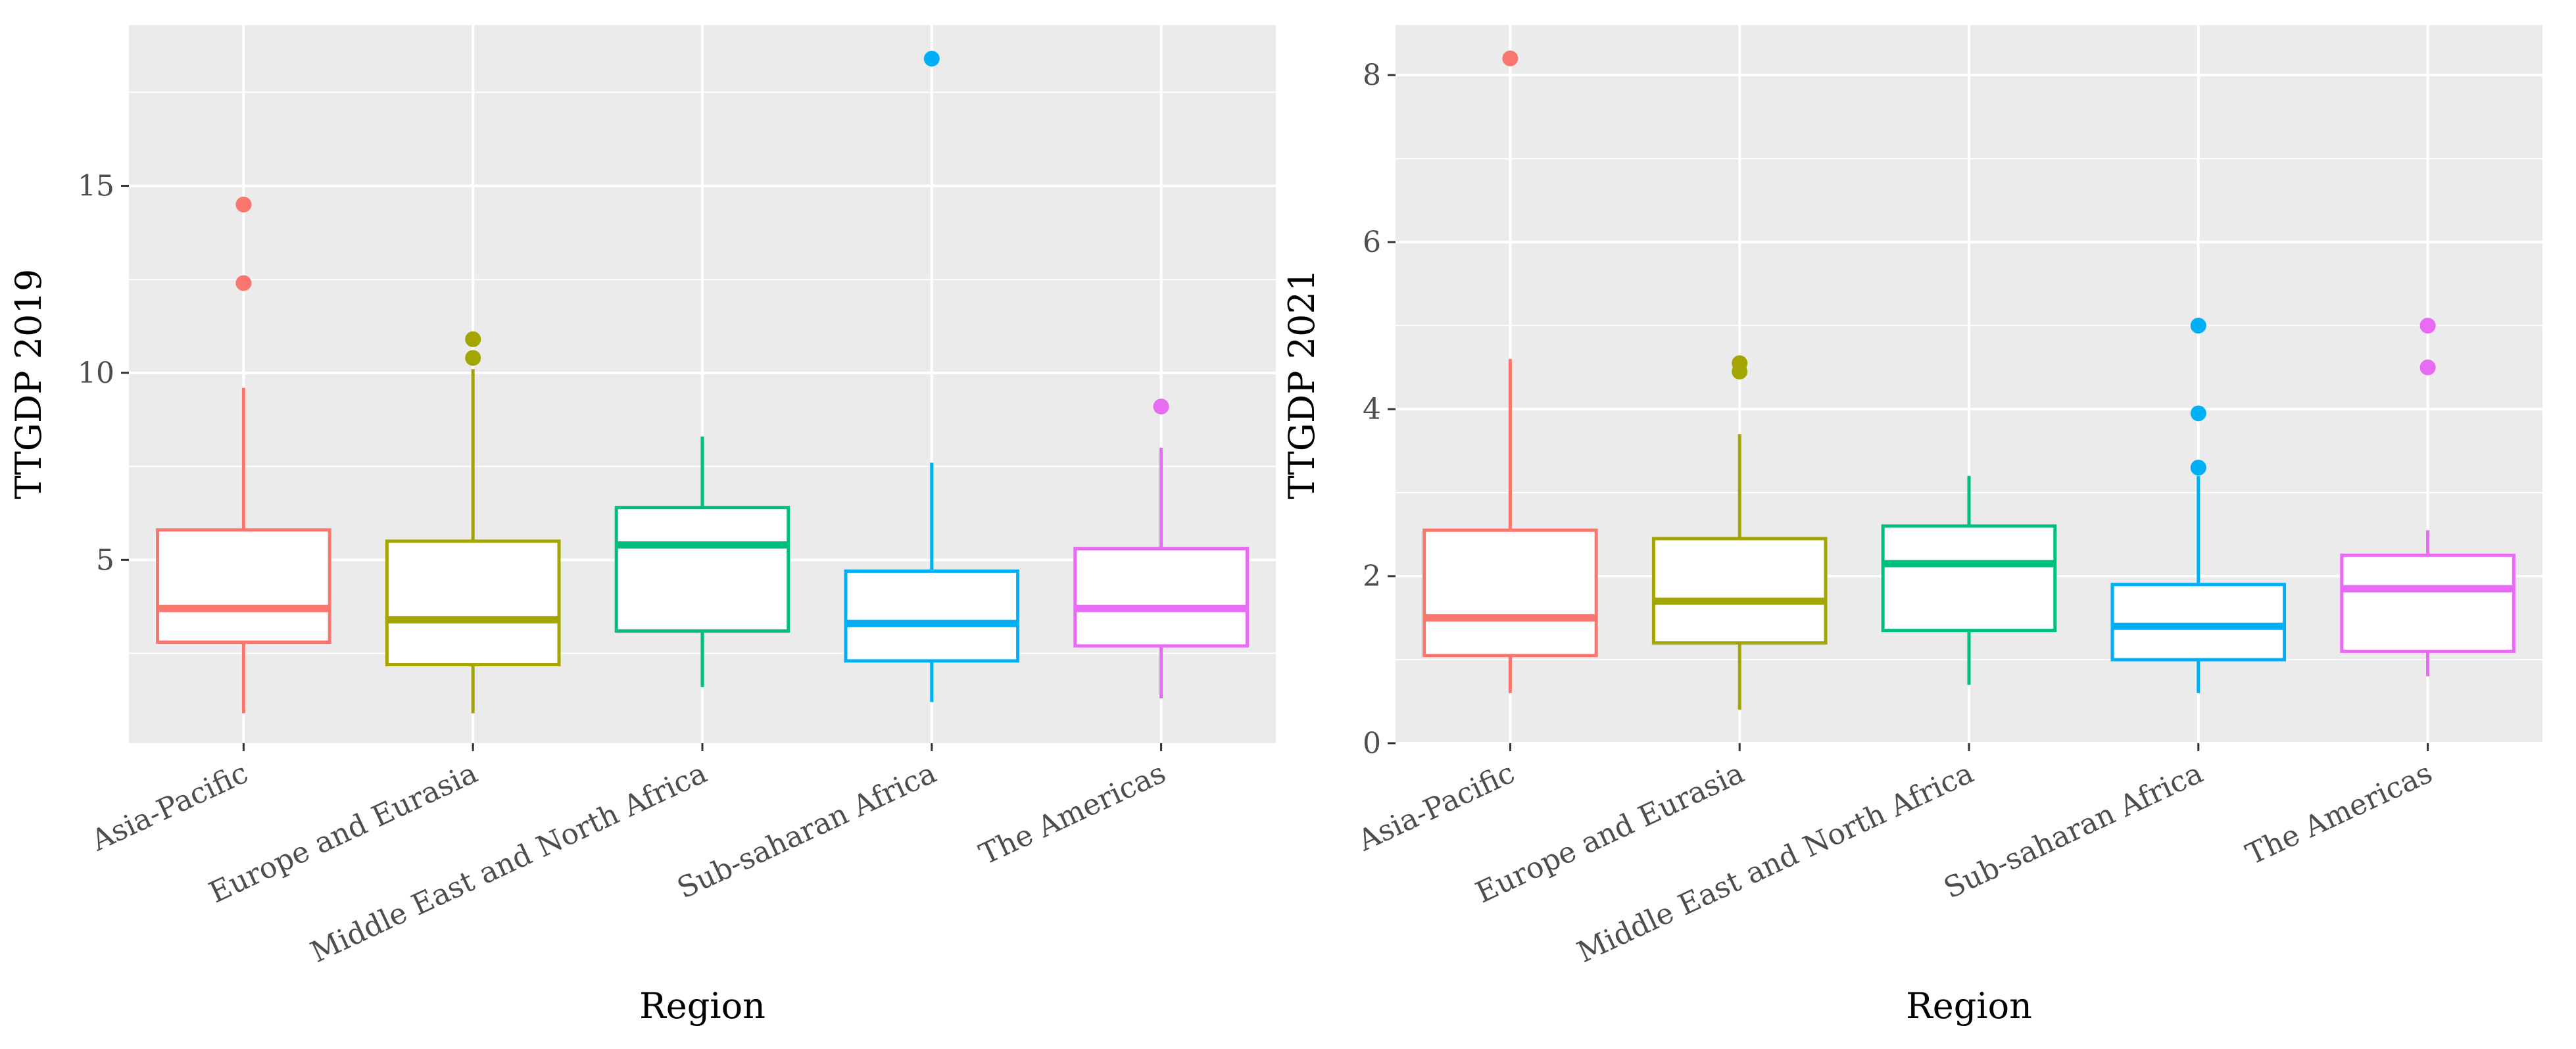  What do you see at coordinates (1073, 813) in the screenshot?
I see `chart1-x-tick-label: The Americas` at bounding box center [1073, 813].